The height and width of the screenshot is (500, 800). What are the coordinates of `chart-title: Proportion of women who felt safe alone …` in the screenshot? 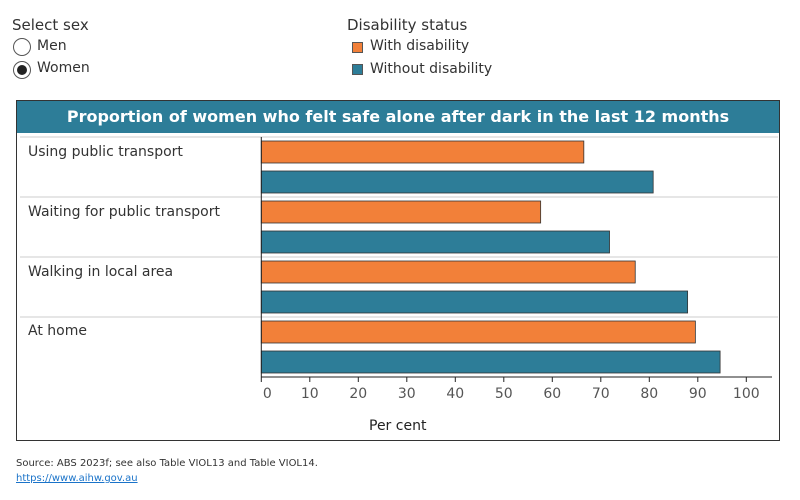 It's located at (398, 117).